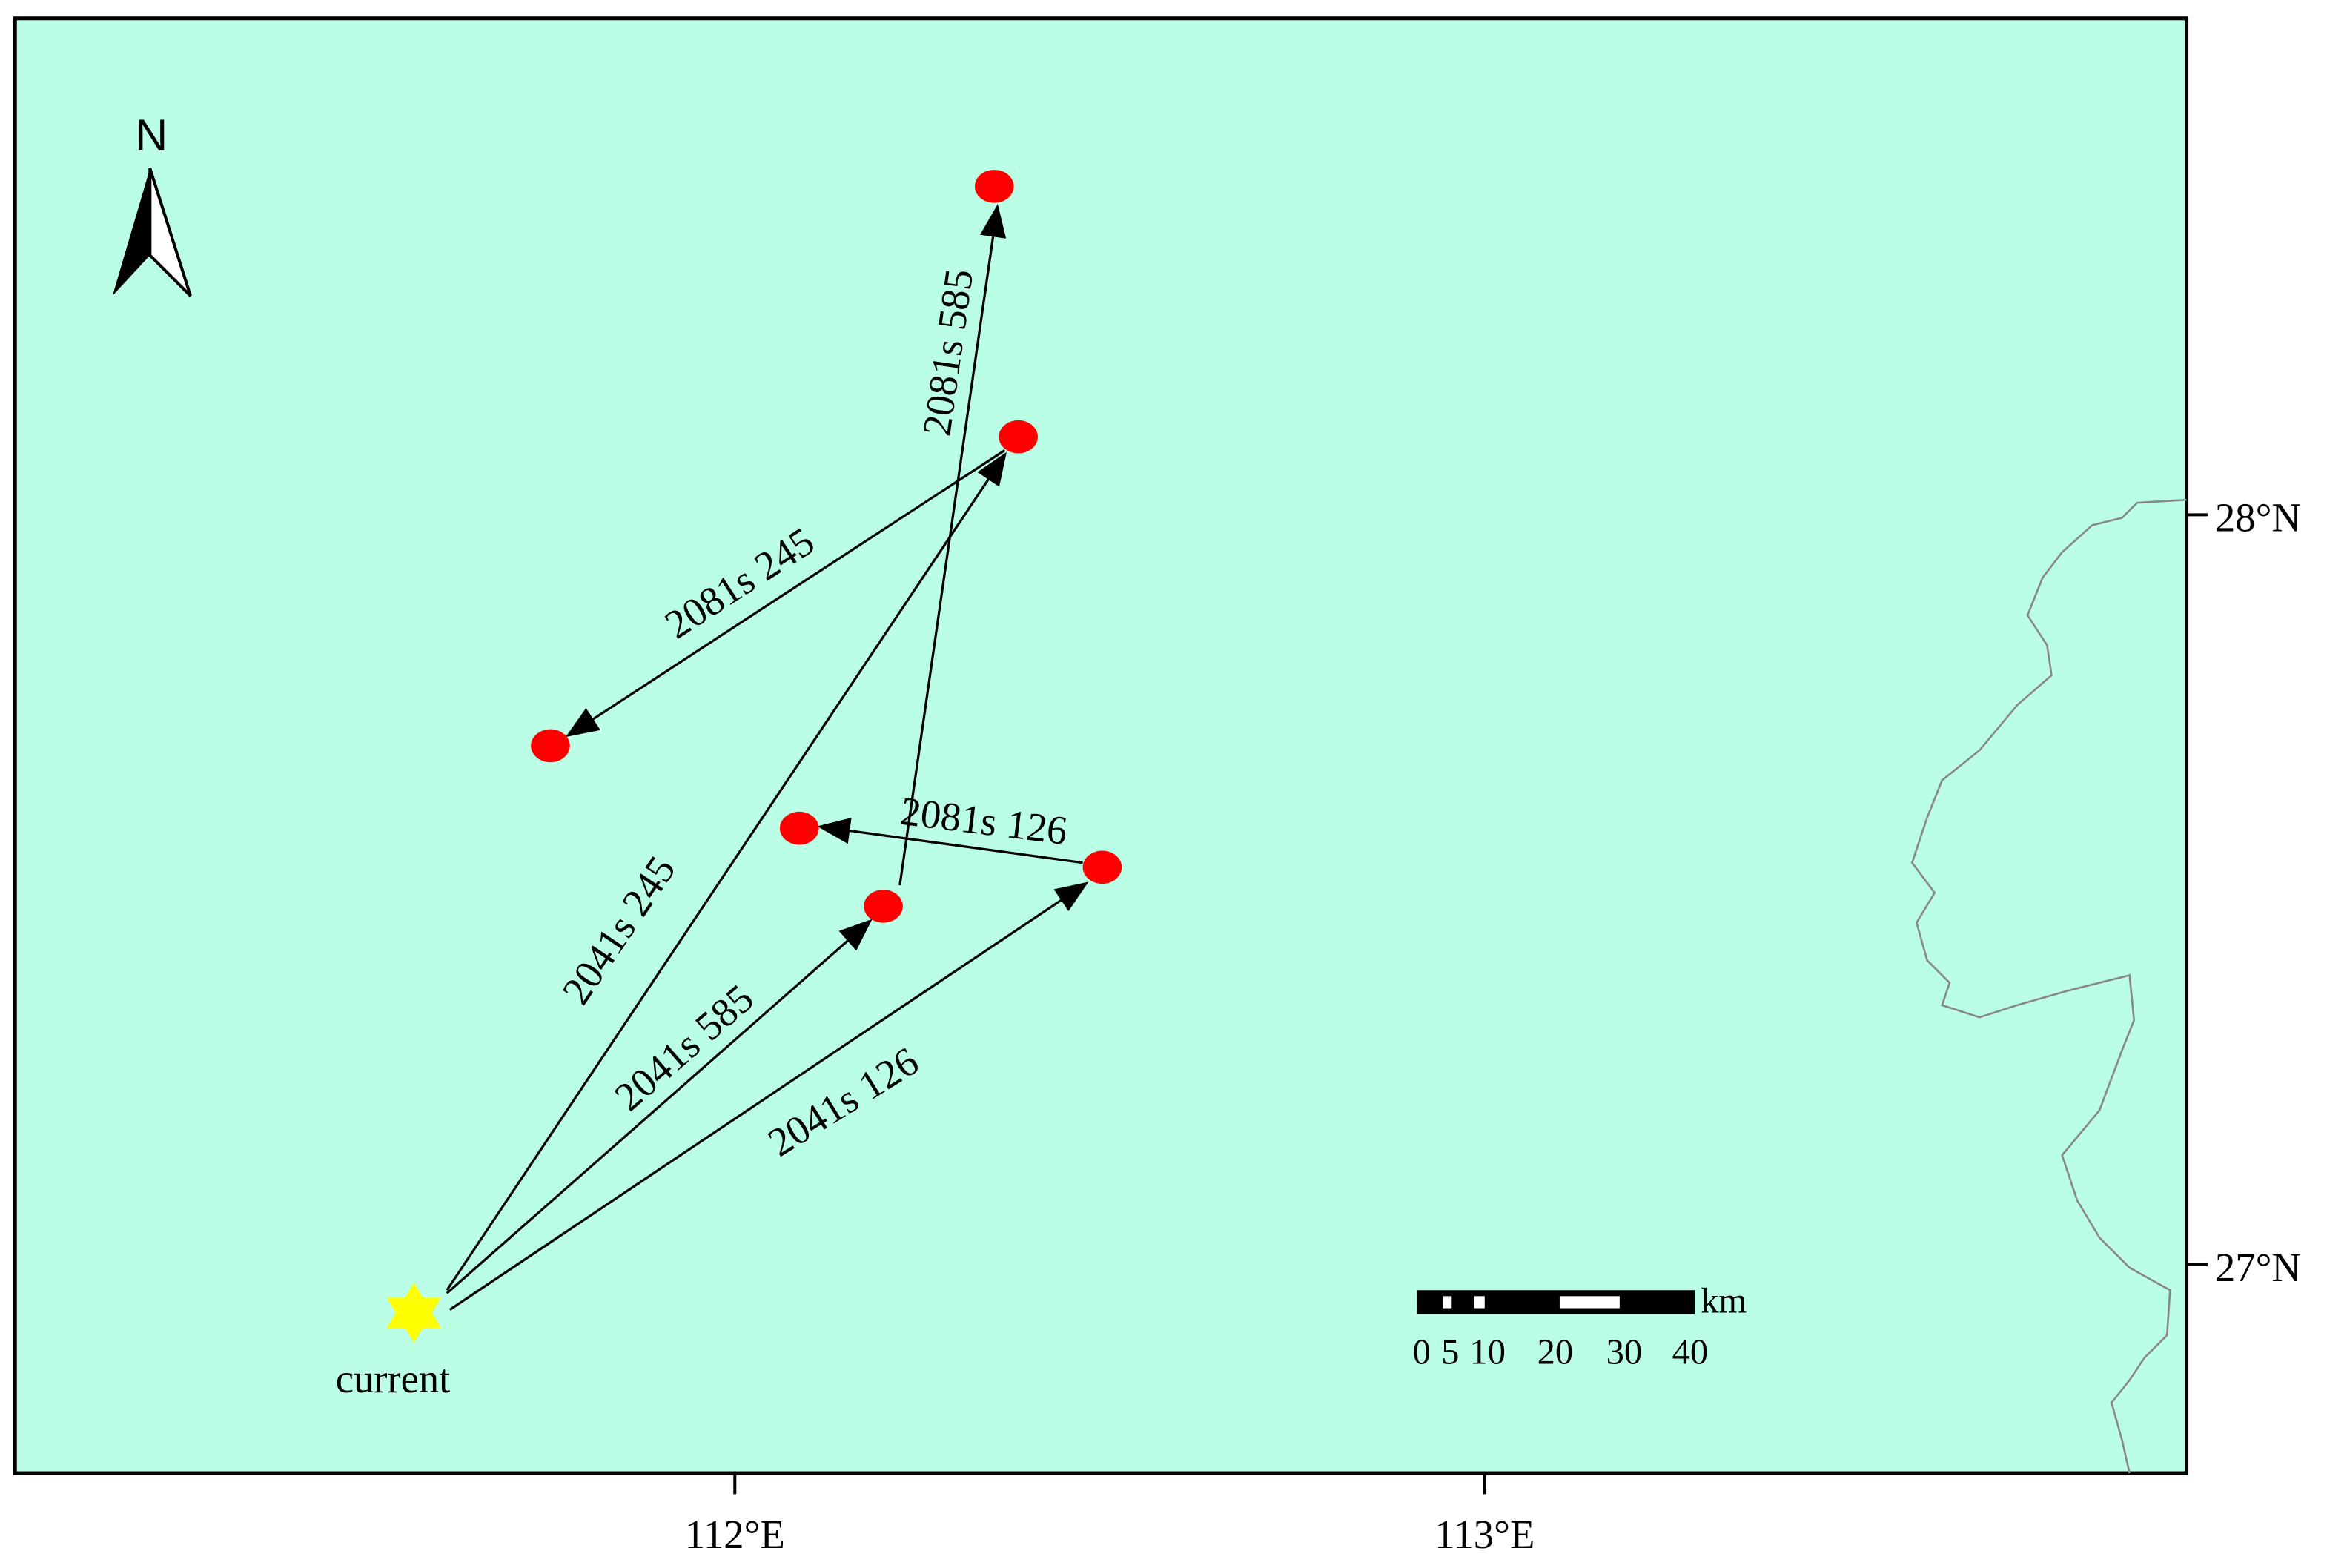  I want to click on scale-labels: 0 5 10 20 30 40, so click(1561, 1352).